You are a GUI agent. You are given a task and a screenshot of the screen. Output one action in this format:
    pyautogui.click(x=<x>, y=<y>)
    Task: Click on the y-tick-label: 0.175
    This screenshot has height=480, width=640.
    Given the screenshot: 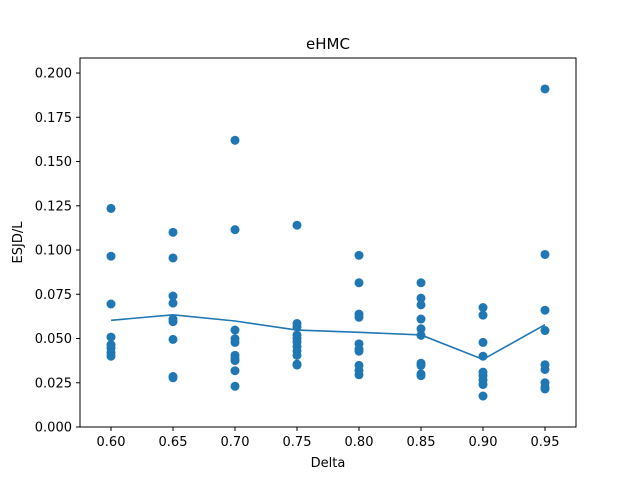 What is the action you would take?
    pyautogui.click(x=53, y=118)
    